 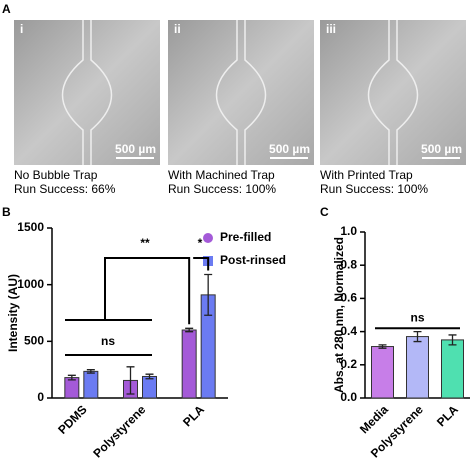 What do you see at coordinates (200, 243) in the screenshot?
I see `annotation: *` at bounding box center [200, 243].